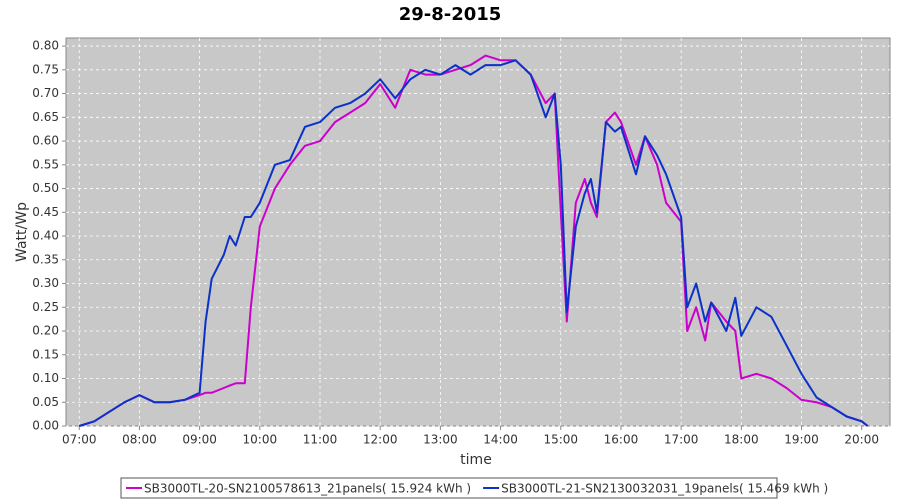 The width and height of the screenshot is (900, 504). I want to click on x-tick-label: 14:00, so click(500, 440).